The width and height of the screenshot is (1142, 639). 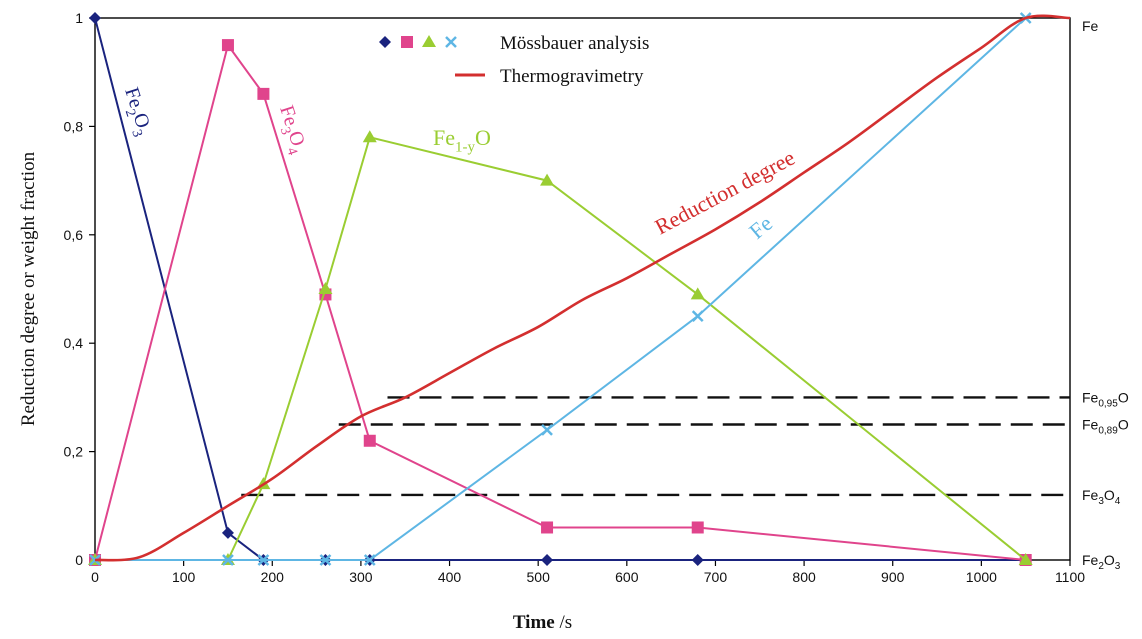 I want to click on right-axis-label: Fe, so click(x=1090, y=26).